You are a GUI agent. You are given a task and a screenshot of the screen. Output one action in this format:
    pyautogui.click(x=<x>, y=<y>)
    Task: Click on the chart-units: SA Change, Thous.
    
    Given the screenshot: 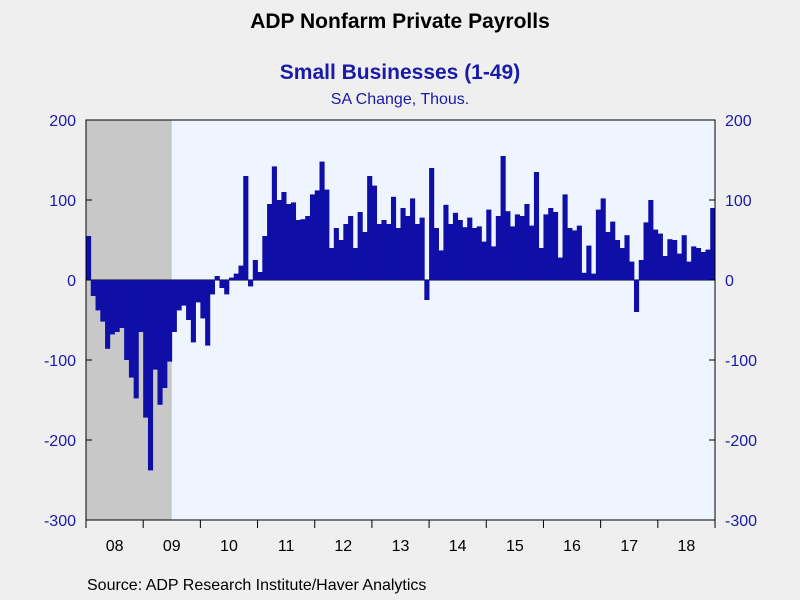 What is the action you would take?
    pyautogui.click(x=400, y=99)
    